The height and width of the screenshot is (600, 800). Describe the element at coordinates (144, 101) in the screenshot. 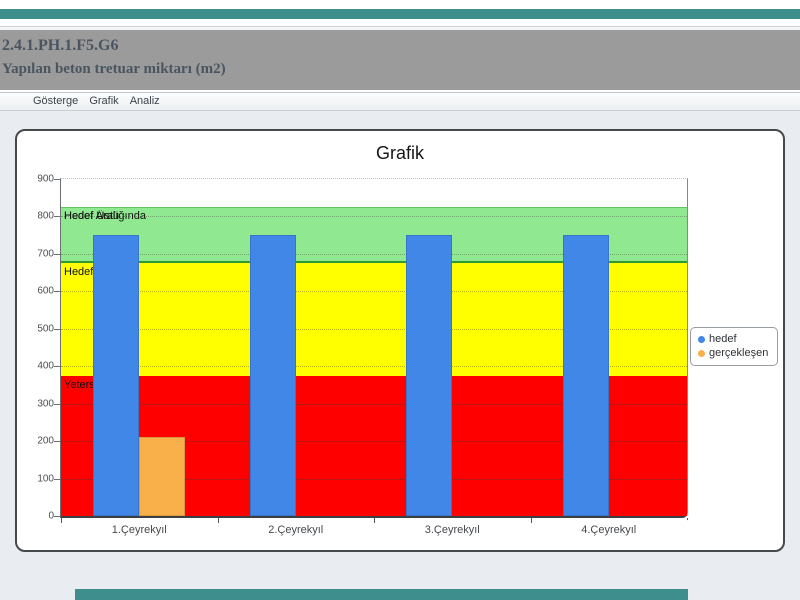

I see `tab-analiz: Analiz` at that location.